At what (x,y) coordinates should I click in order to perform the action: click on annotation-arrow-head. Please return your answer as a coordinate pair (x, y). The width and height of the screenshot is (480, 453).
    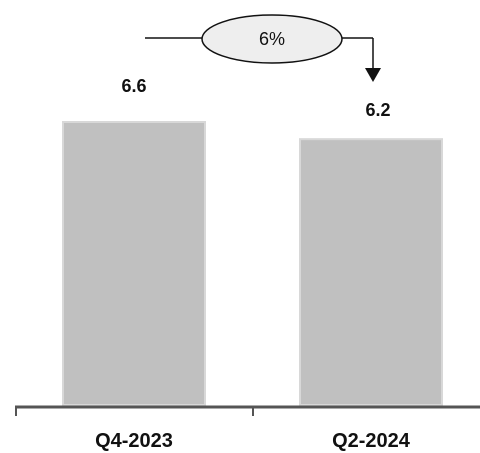
    Looking at the image, I should click on (373, 75).